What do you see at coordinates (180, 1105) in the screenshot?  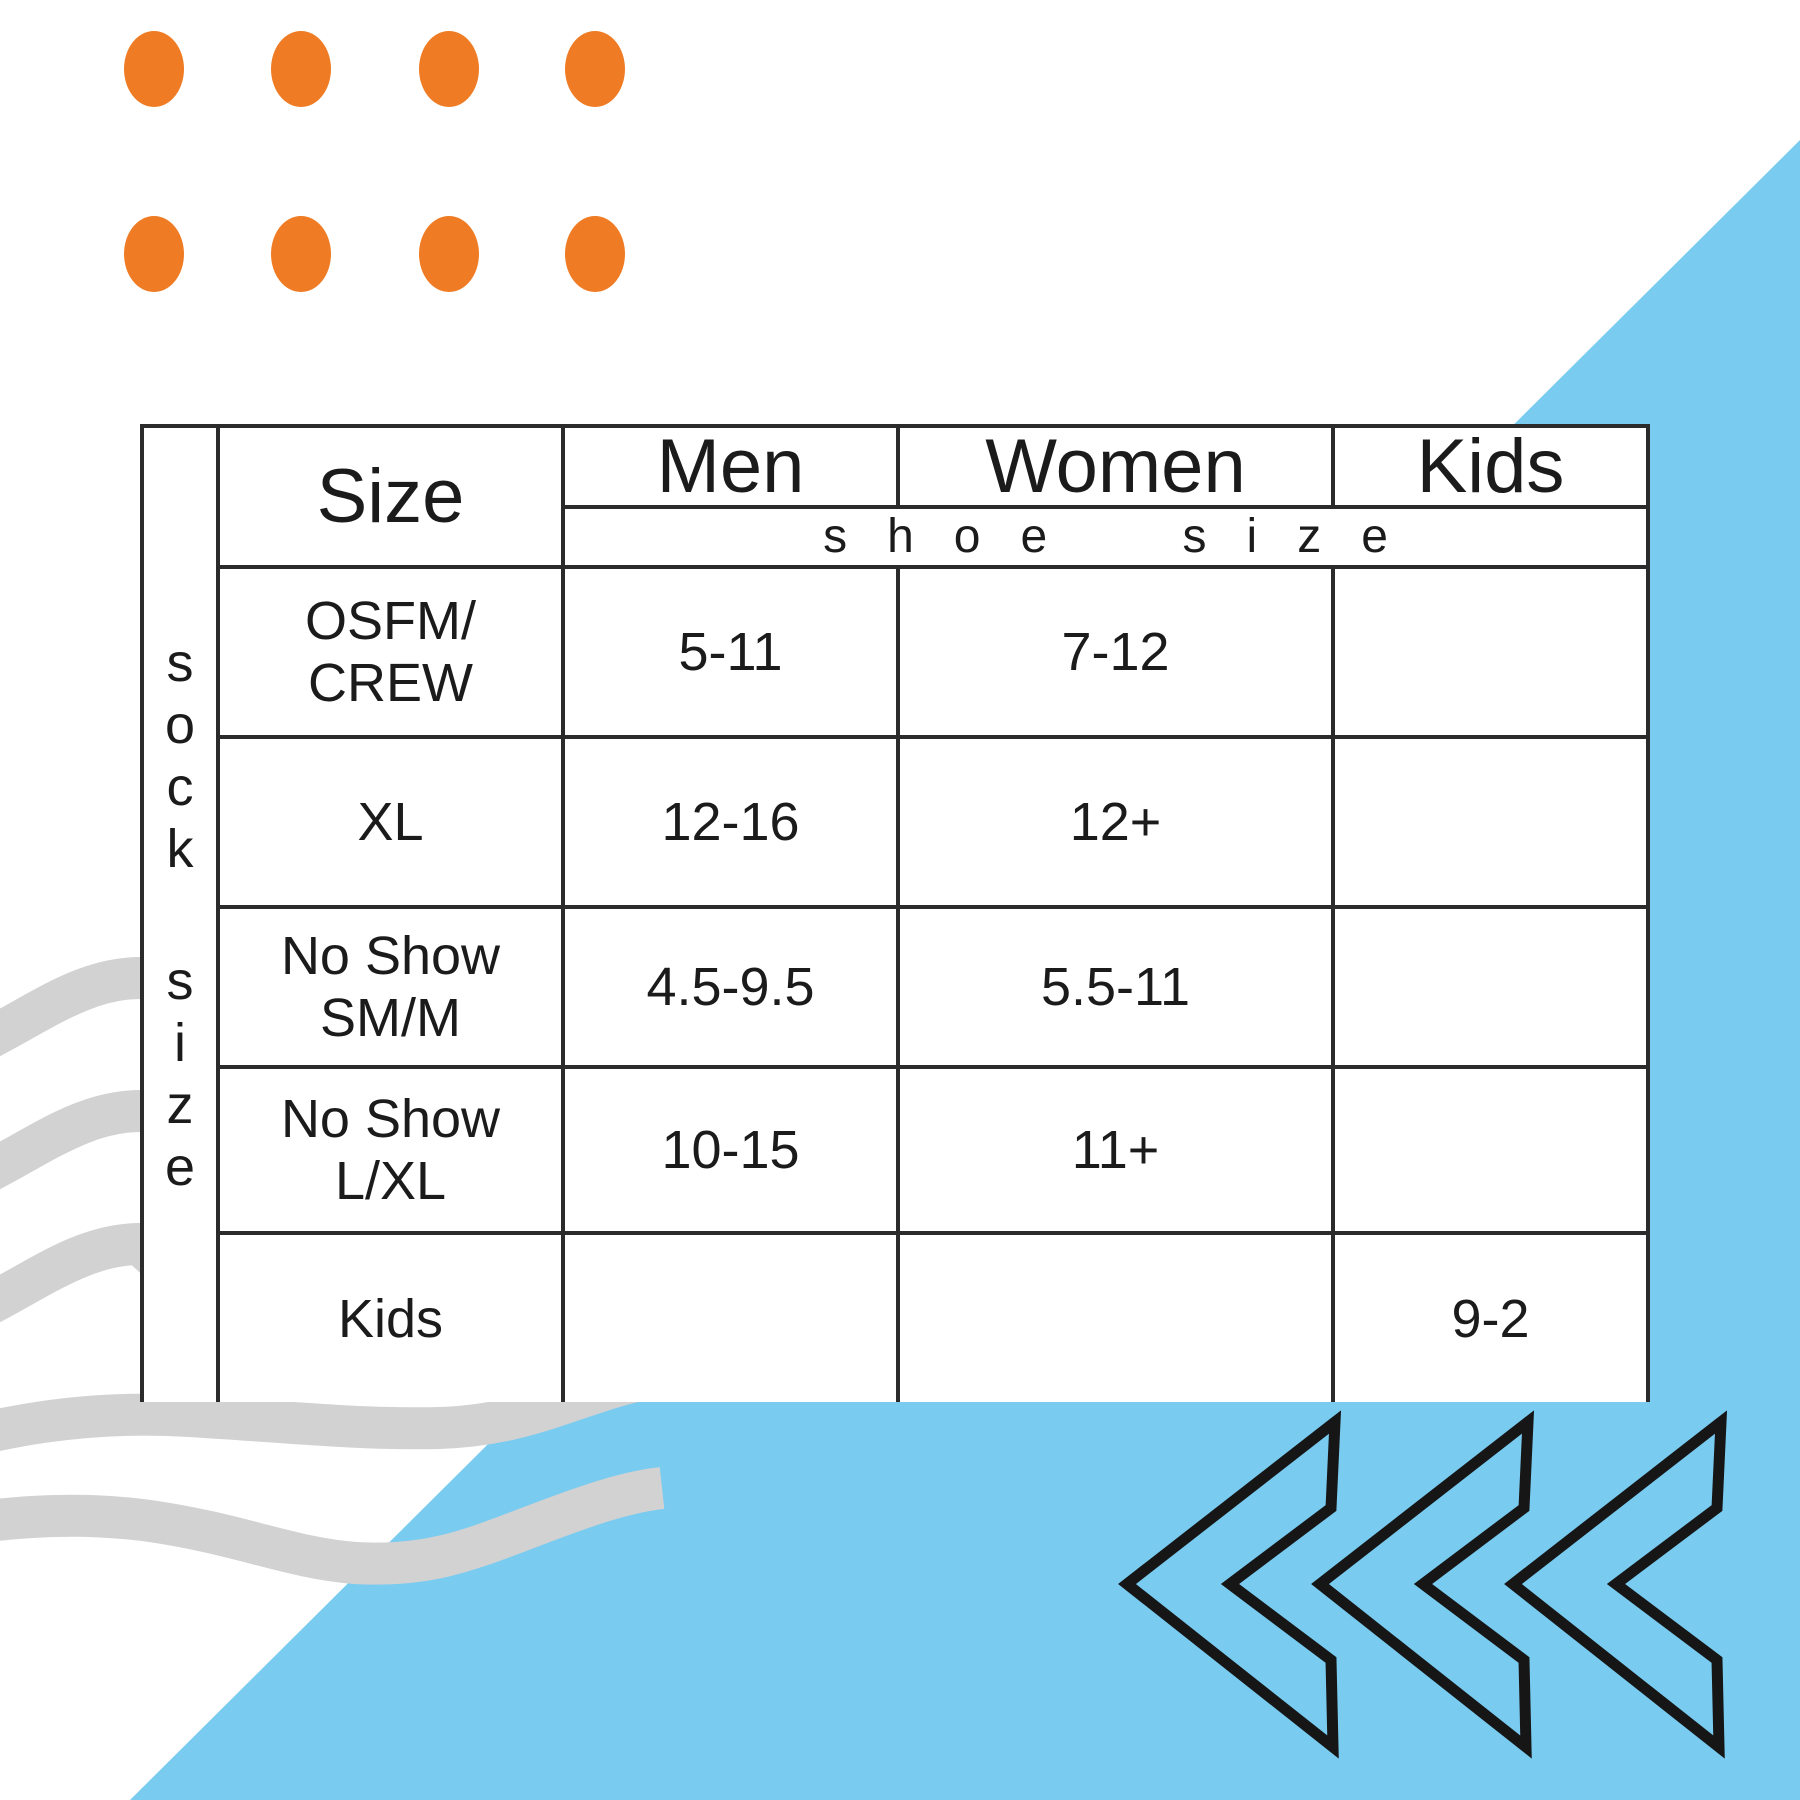 I see `axis-letter: z` at bounding box center [180, 1105].